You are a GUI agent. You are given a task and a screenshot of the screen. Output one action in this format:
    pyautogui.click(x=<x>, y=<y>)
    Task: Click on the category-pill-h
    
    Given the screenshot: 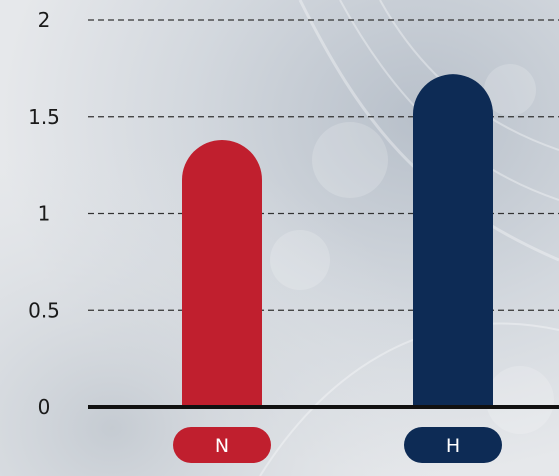 What is the action you would take?
    pyautogui.click(x=453, y=445)
    